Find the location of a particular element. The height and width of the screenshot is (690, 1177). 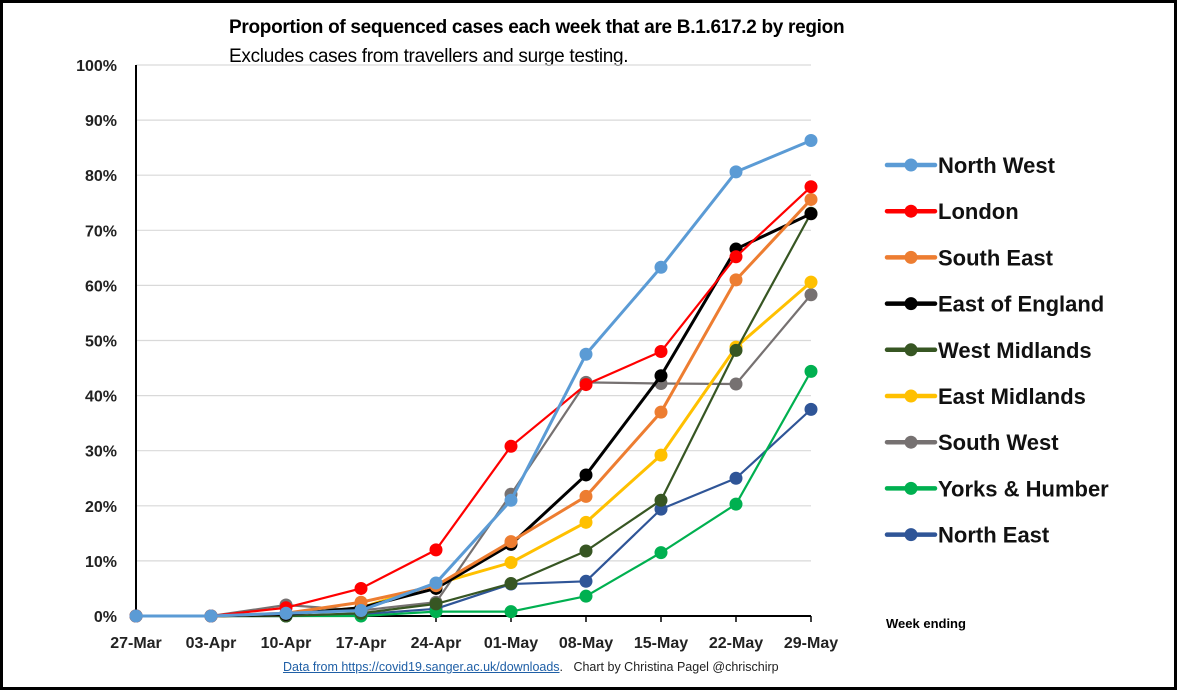

x-tick-label: 27-Mar is located at coordinates (136, 643).